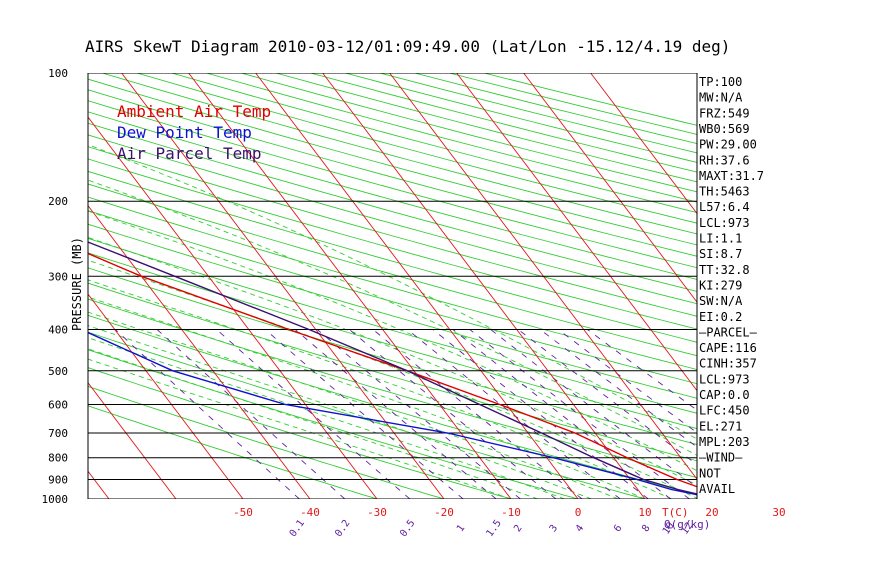 This screenshot has width=870, height=564. I want to click on pressure-tick-label: 1000, so click(55, 499).